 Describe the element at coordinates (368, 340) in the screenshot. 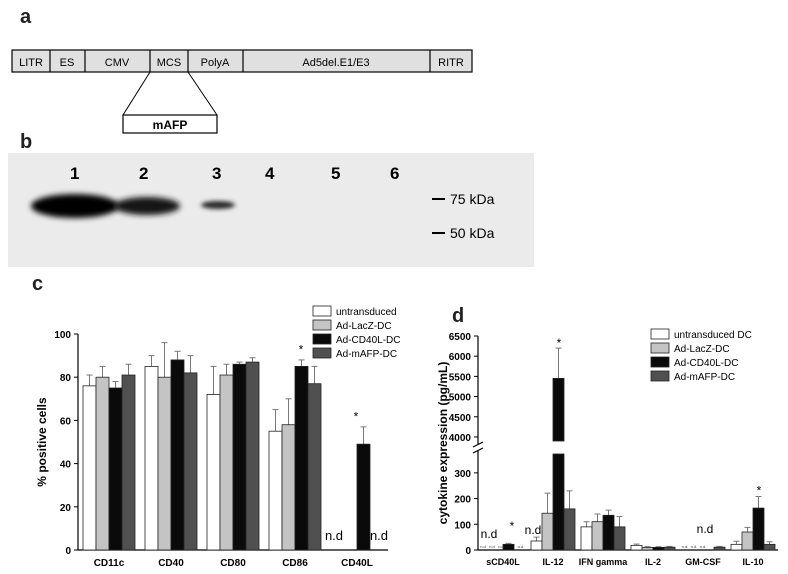

I see `c-legend-label-ad-cd40l-dc: Ad-CD40L-DC` at that location.